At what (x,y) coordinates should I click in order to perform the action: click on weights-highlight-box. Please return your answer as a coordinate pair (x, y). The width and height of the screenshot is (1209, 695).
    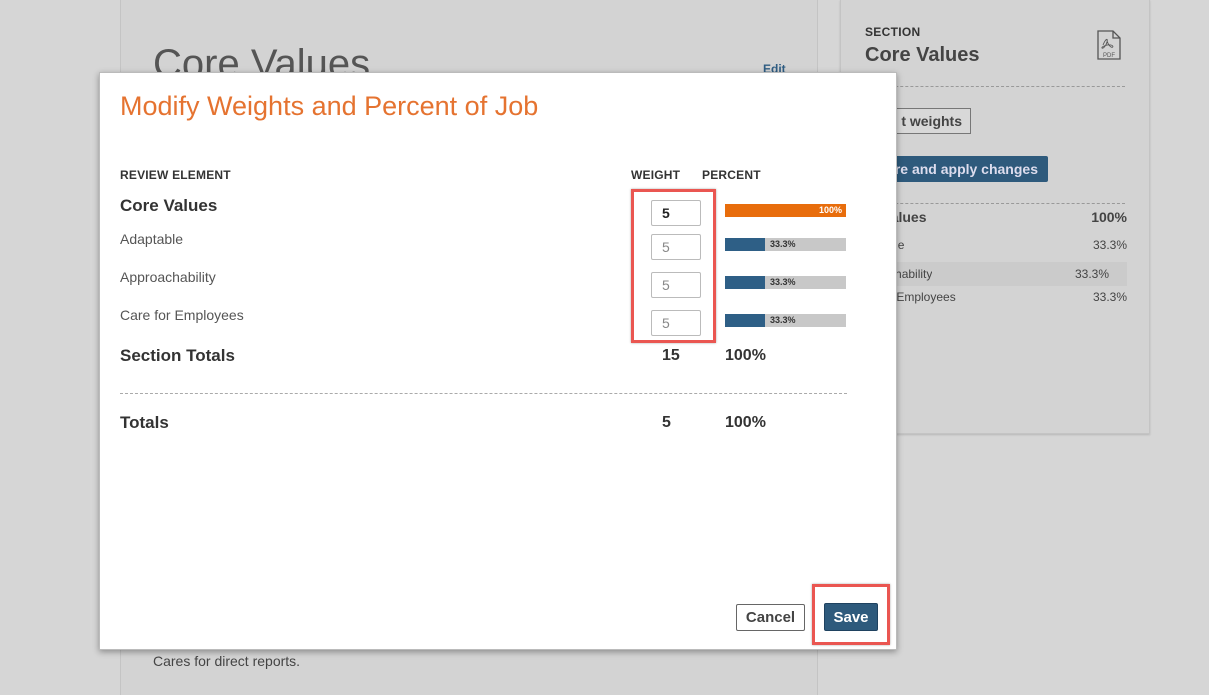
    Looking at the image, I should click on (673, 266).